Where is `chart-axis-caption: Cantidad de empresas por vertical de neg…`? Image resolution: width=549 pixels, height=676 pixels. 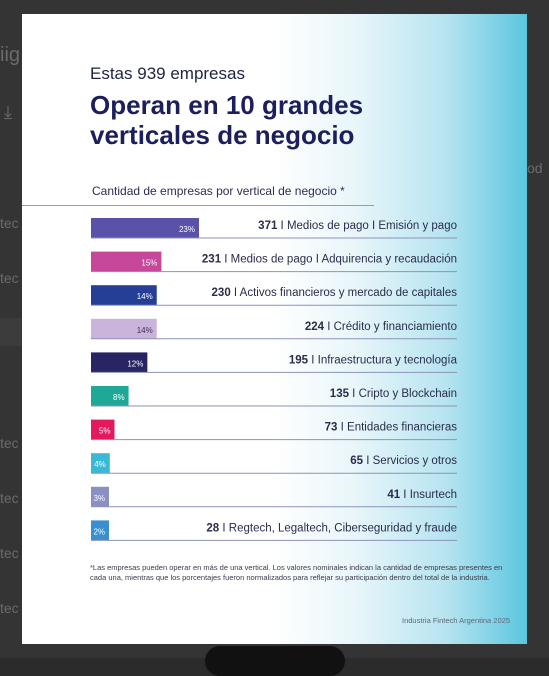
chart-axis-caption: Cantidad de empresas por vertical de neg… is located at coordinates (218, 191).